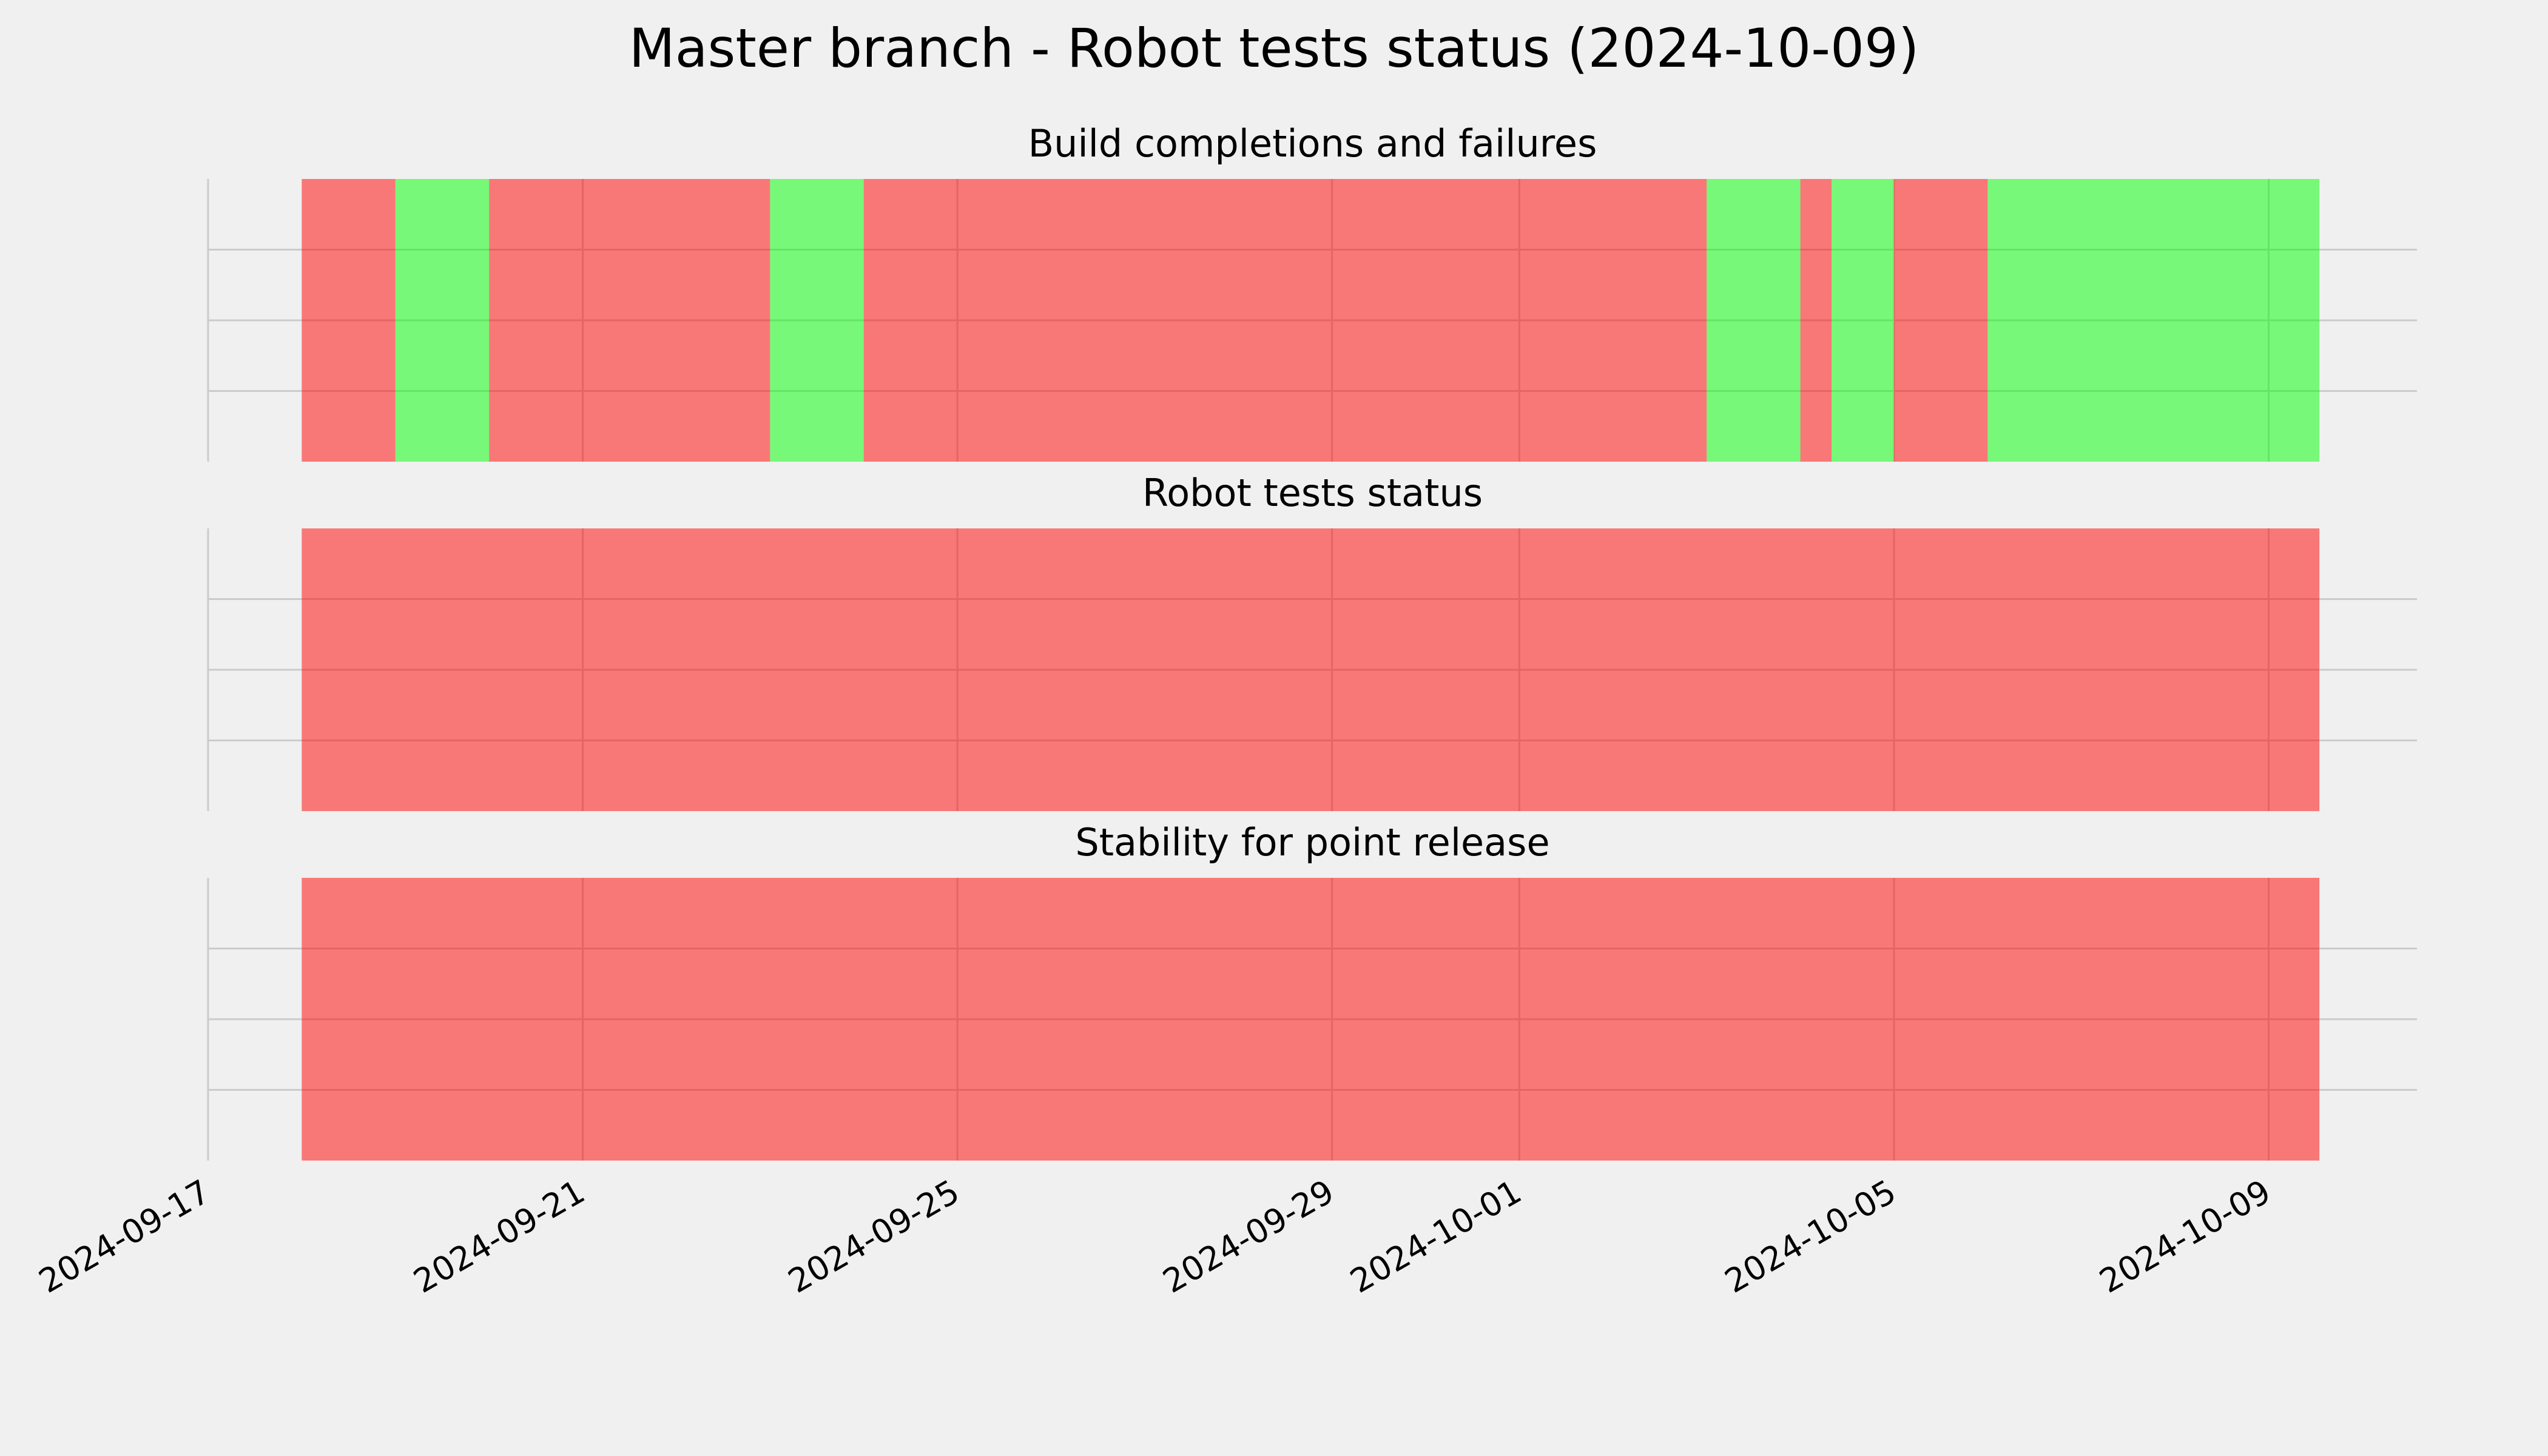 The height and width of the screenshot is (1456, 2548). Describe the element at coordinates (1312, 842) in the screenshot. I see `panel-title: Stability for point release` at that location.